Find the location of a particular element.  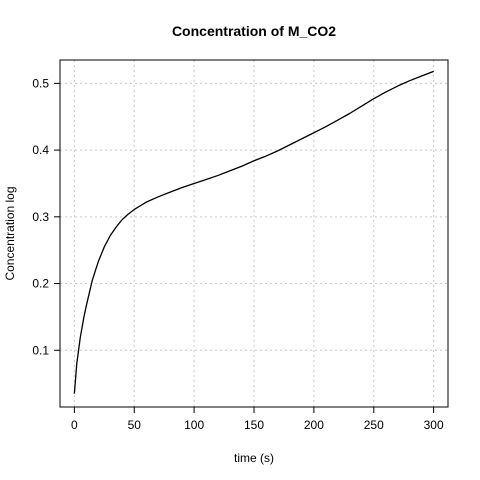

y-tick-label: 0.2 is located at coordinates (40, 284).